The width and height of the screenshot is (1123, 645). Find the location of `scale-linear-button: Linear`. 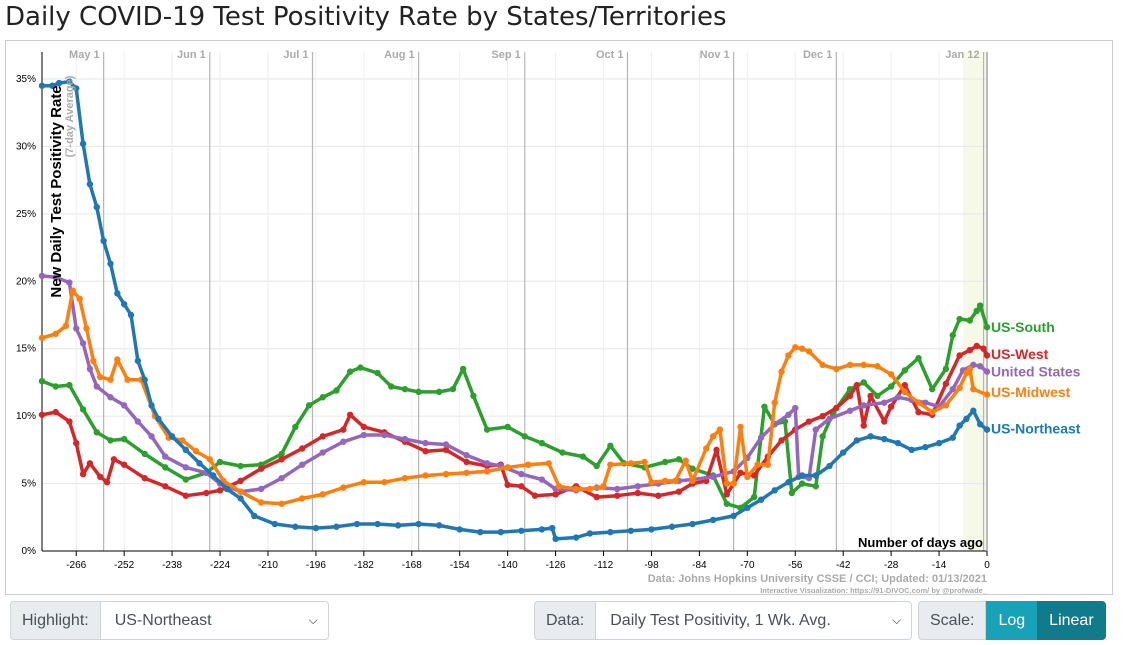

scale-linear-button: Linear is located at coordinates (1071, 620).